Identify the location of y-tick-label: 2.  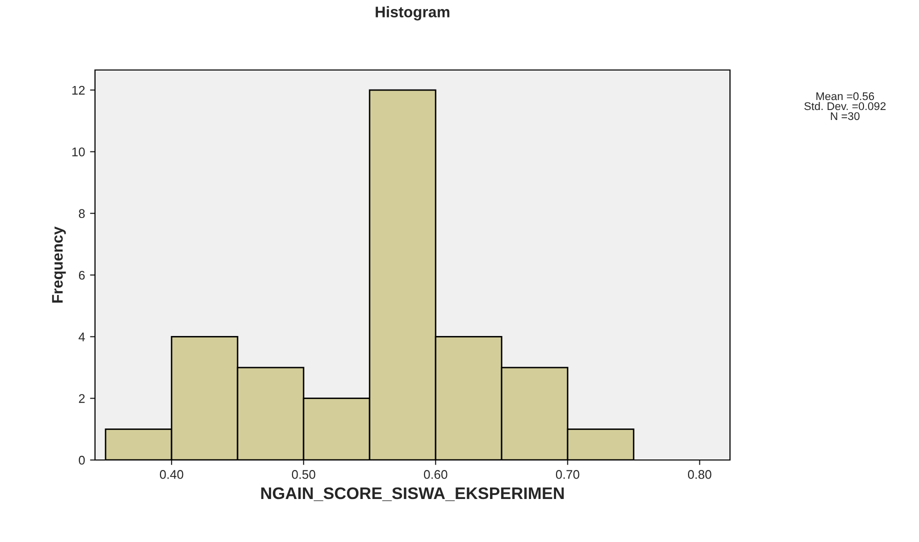
(81, 398).